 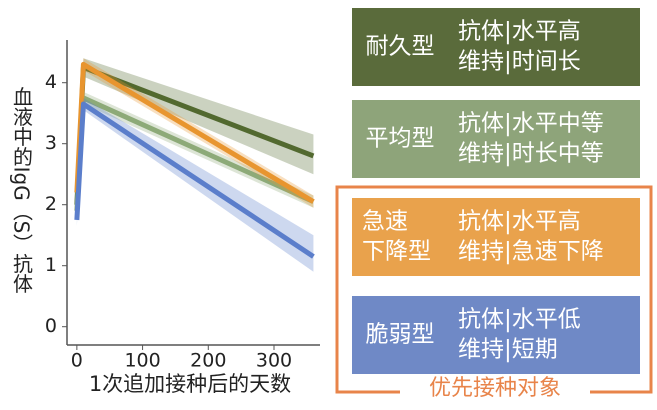 What do you see at coordinates (400, 139) in the screenshot?
I see `legend-name: 平均型` at bounding box center [400, 139].